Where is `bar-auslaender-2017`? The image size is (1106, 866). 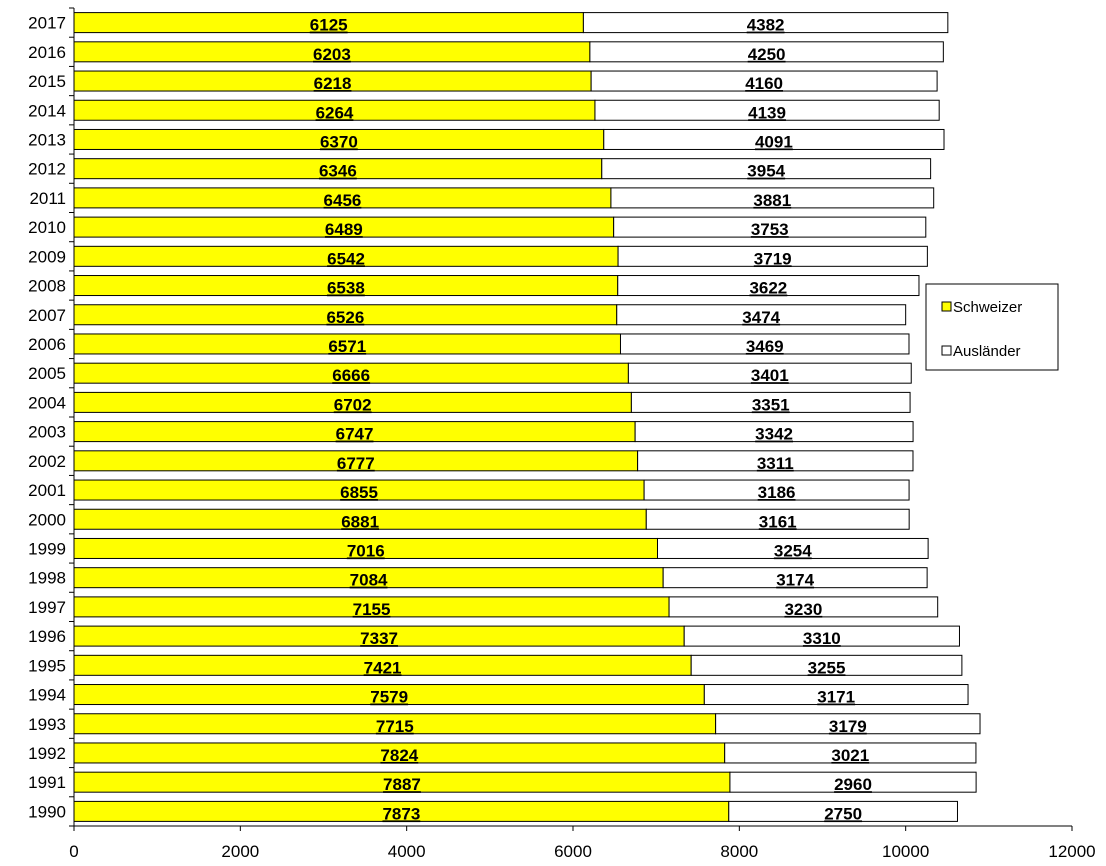 bar-auslaender-2017 is located at coordinates (765, 23).